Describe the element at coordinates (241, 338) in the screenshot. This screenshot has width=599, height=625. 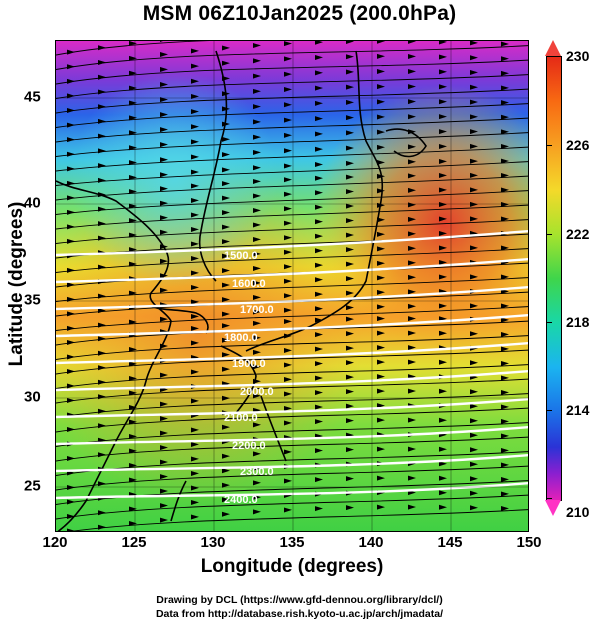
I see `contour-label: 1800.0` at that location.